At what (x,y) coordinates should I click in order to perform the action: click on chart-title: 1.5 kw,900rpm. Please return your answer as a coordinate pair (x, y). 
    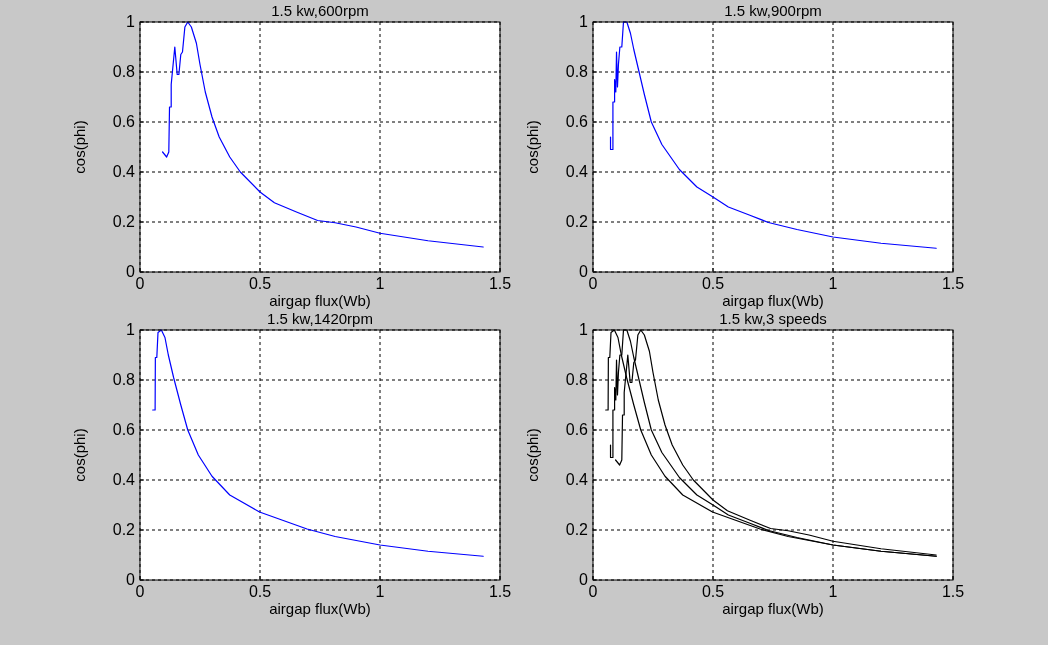
    Looking at the image, I should click on (773, 10).